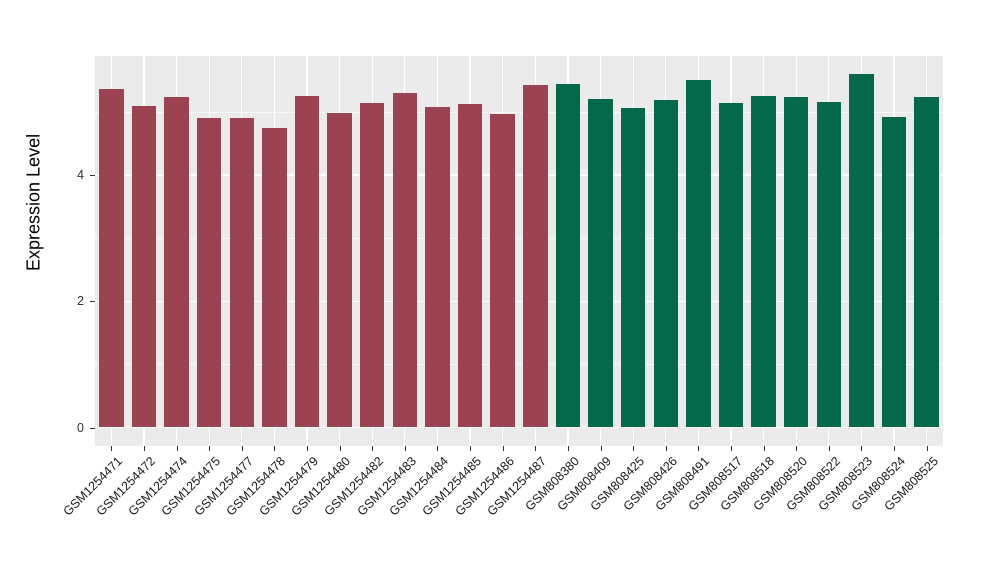  What do you see at coordinates (80, 301) in the screenshot?
I see `y-tick-label-2: 2` at bounding box center [80, 301].